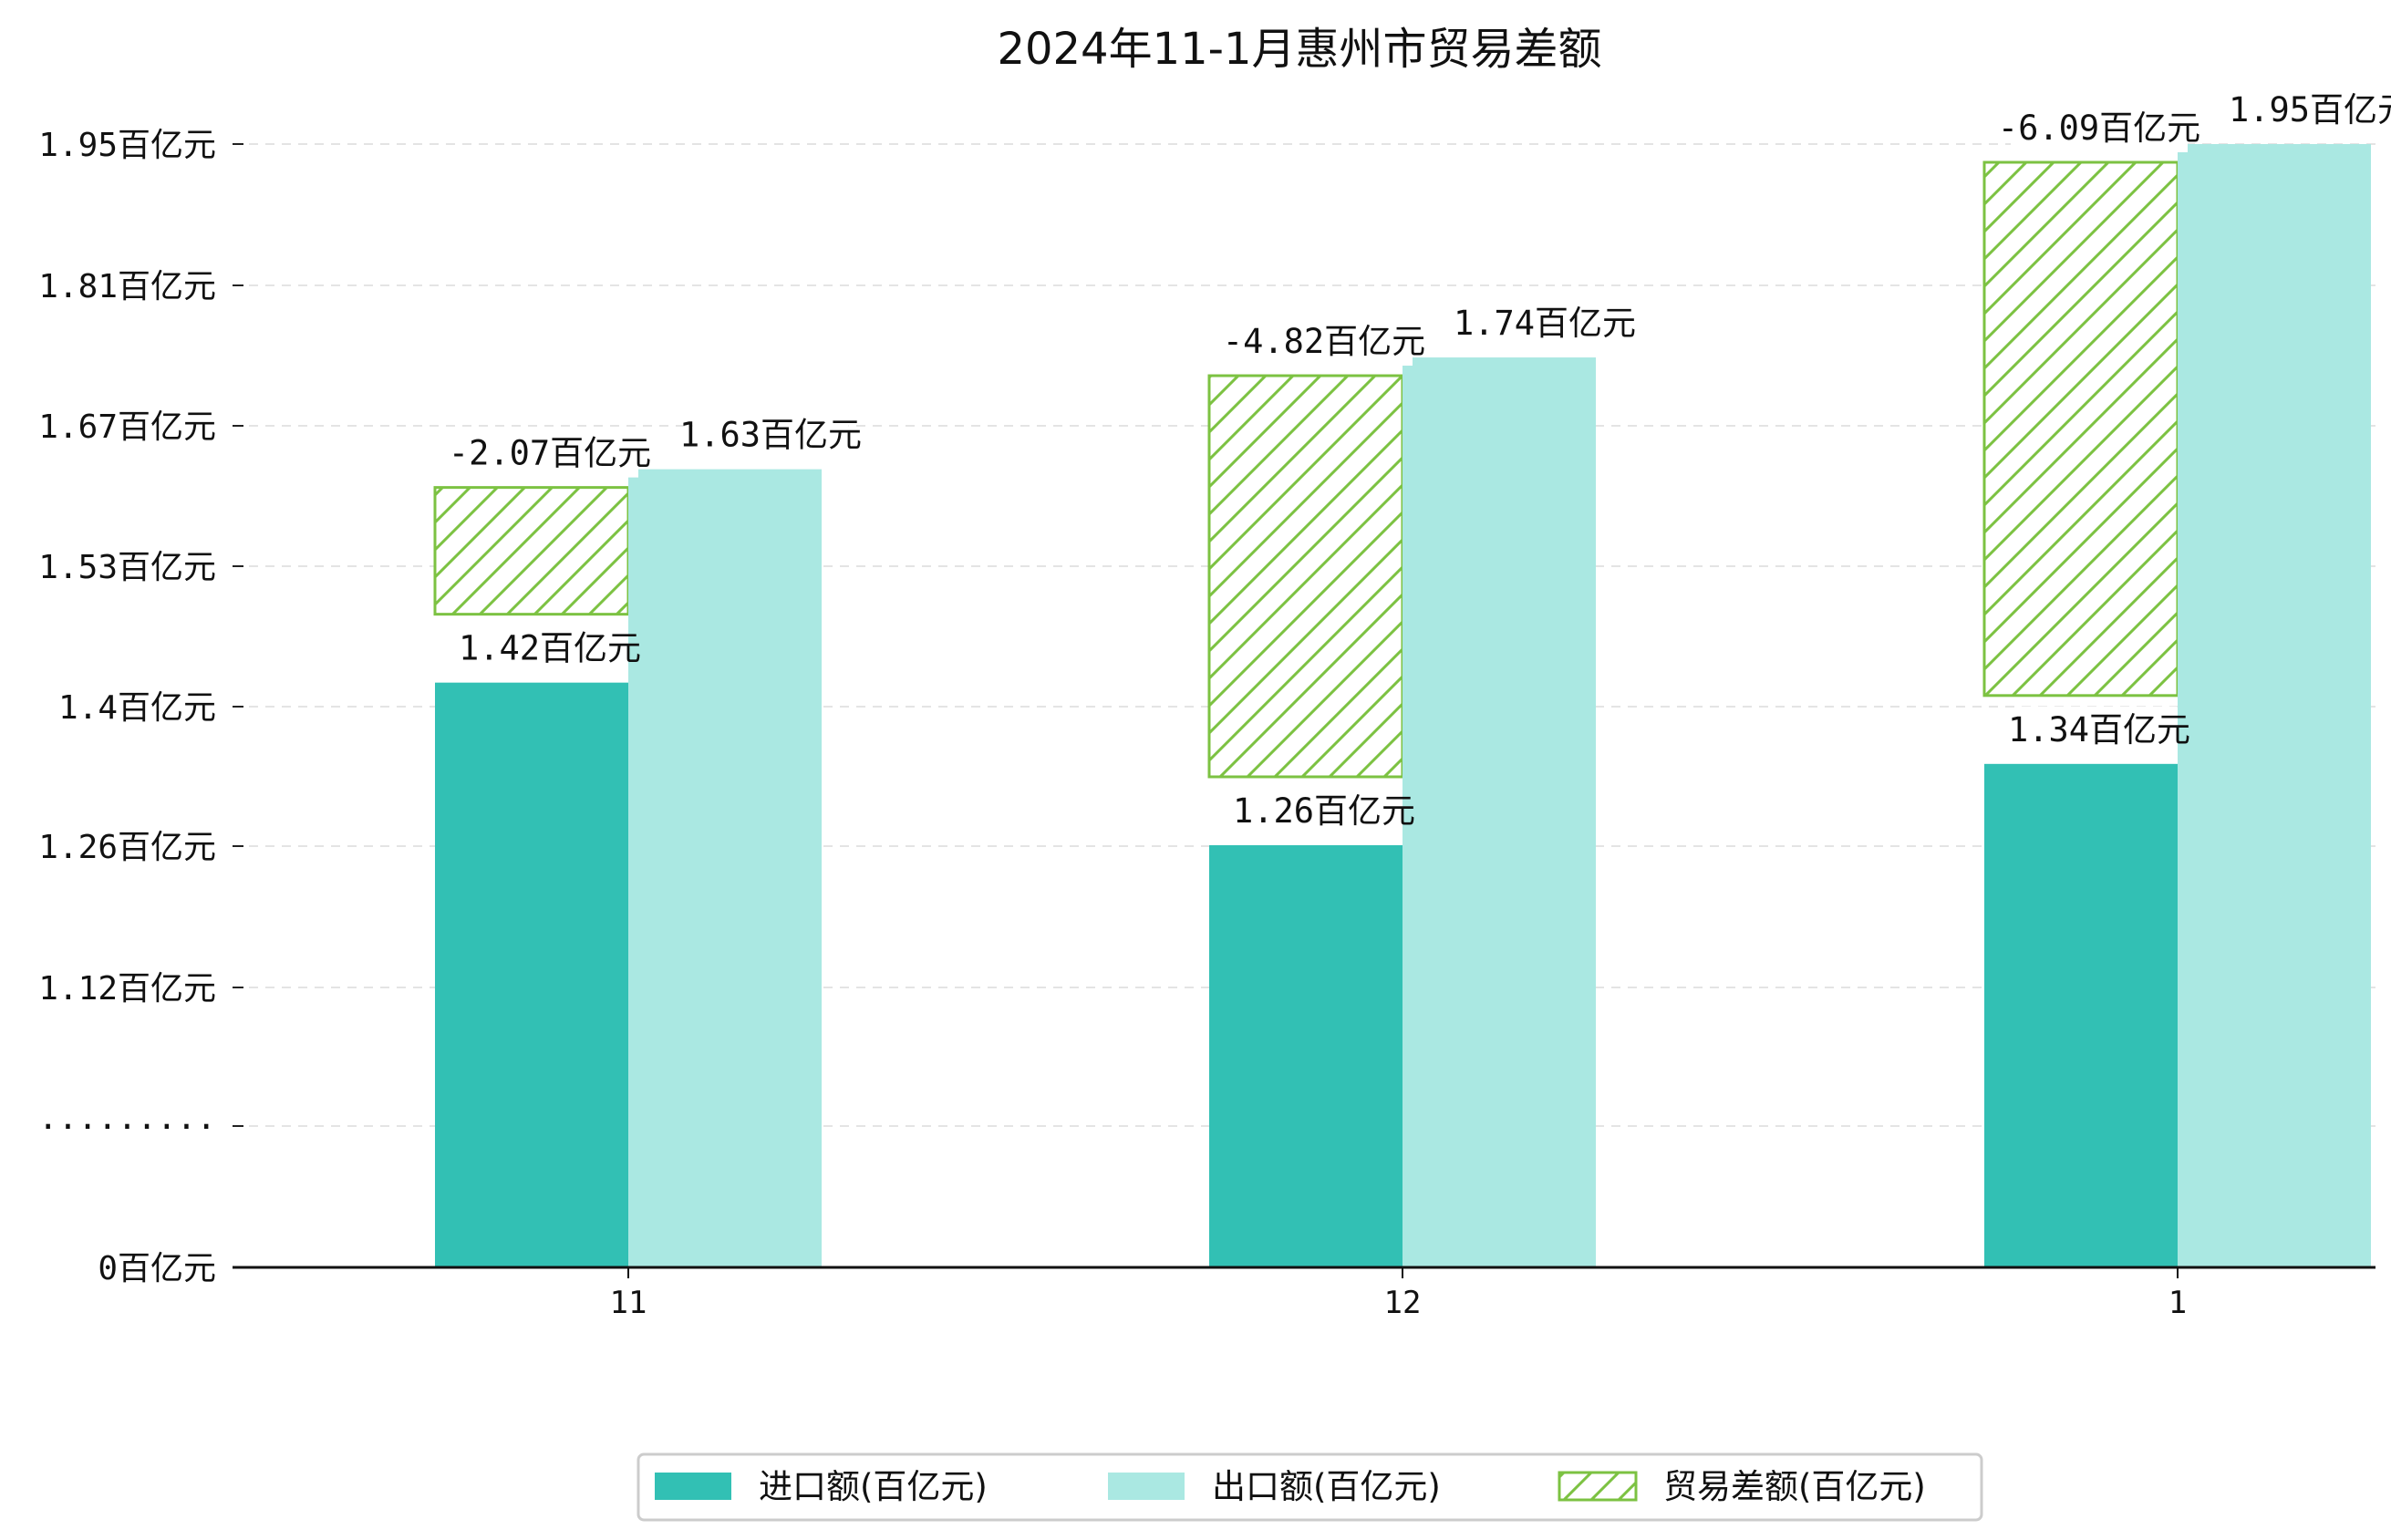  I want to click on label-balance-1: -6.09百亿元, so click(2099, 128).